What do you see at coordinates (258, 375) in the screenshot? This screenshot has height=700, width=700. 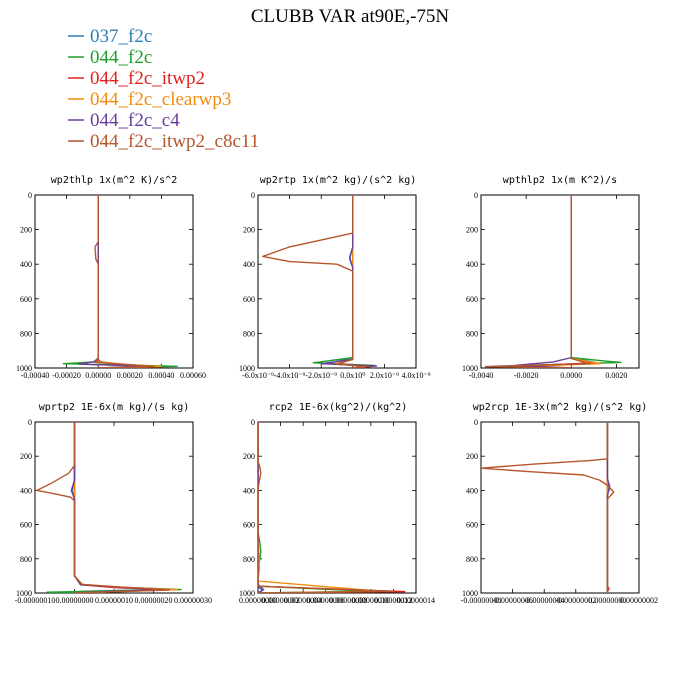 I see `x-tick-label: -6.0x10⁻⁹` at bounding box center [258, 375].